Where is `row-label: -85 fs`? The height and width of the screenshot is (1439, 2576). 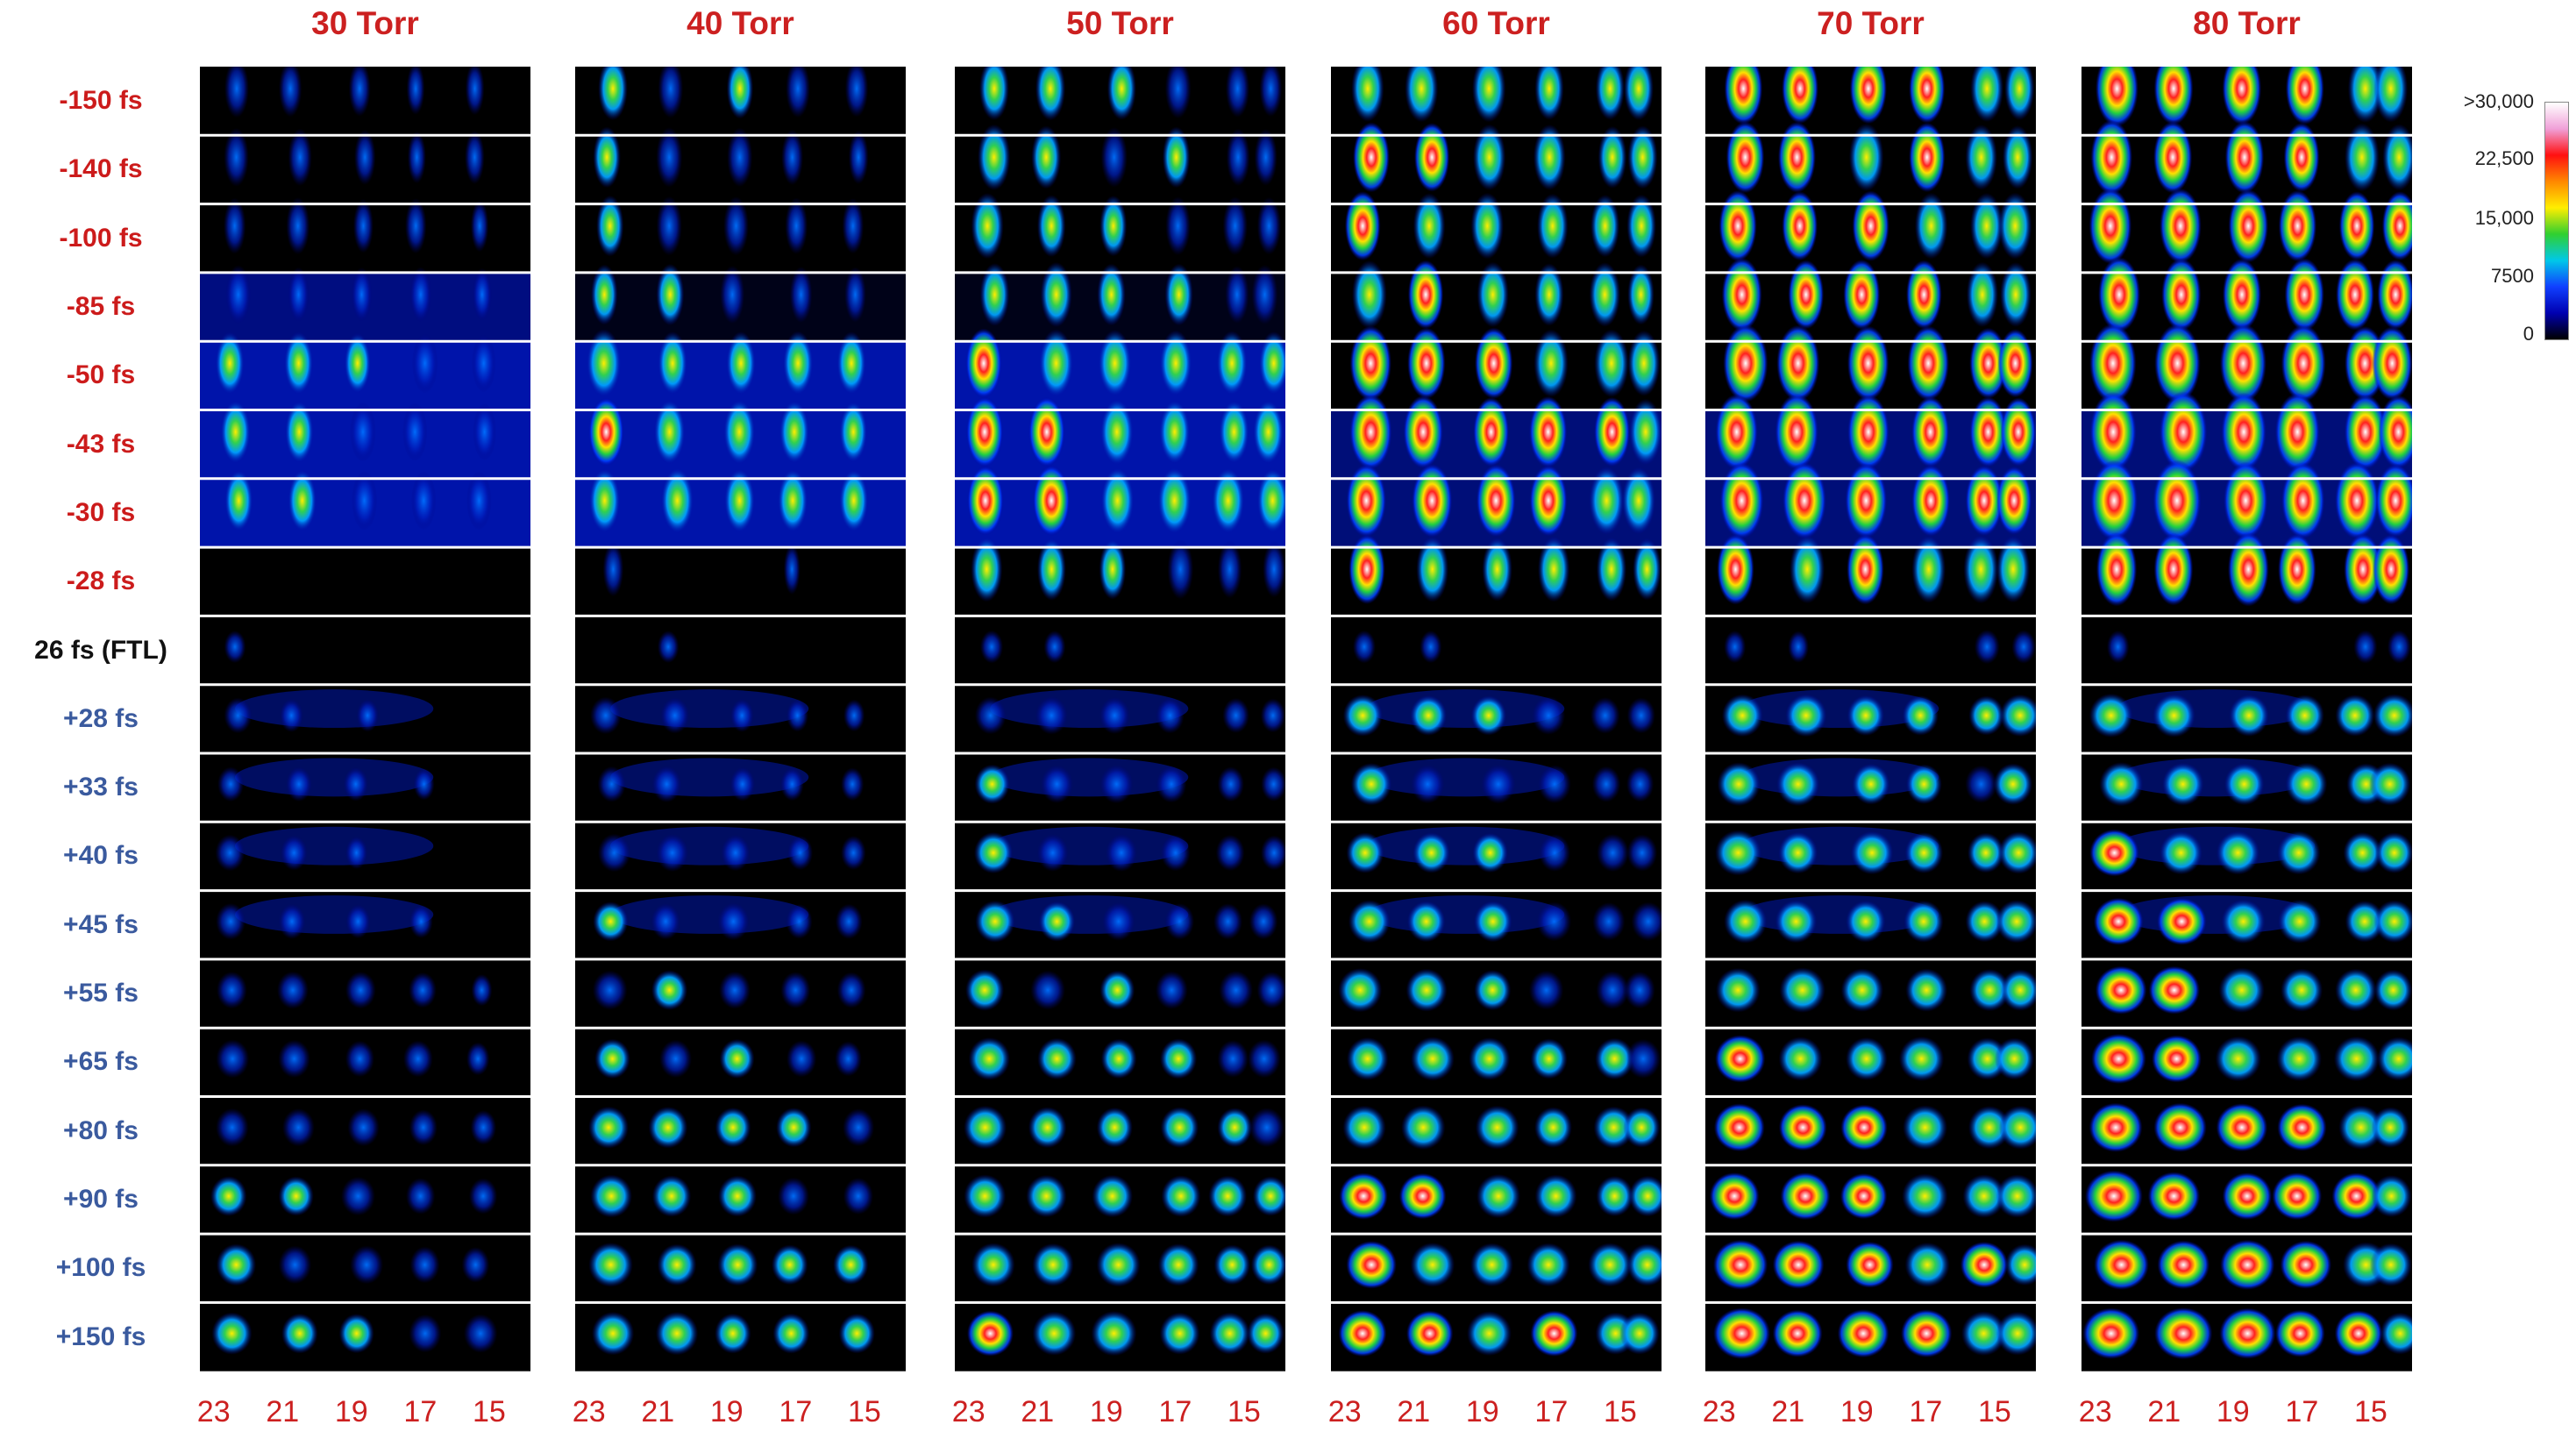 row-label: -85 fs is located at coordinates (101, 307).